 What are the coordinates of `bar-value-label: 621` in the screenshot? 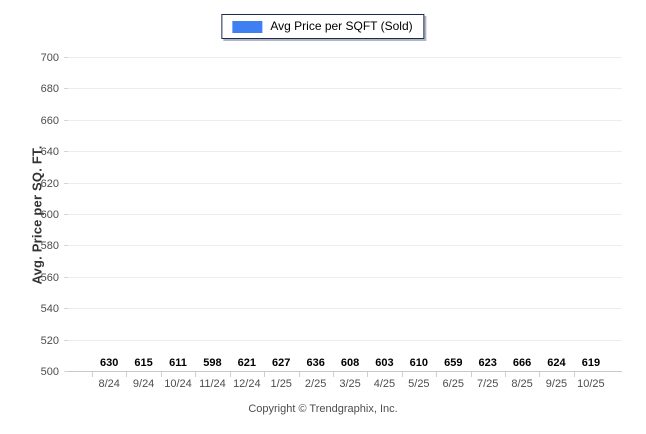 It's located at (246, 363).